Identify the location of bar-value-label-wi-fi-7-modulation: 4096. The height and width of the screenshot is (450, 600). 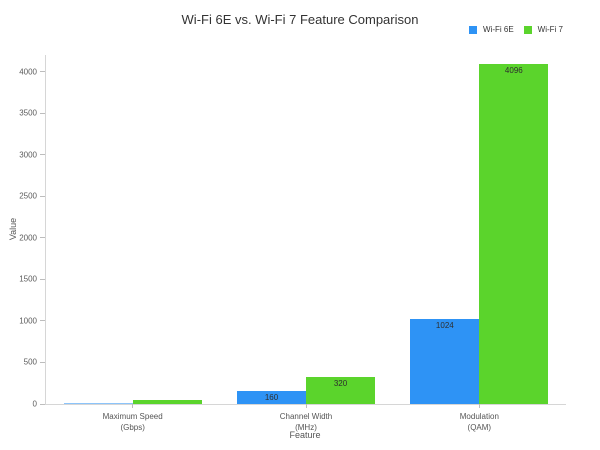
(513, 70).